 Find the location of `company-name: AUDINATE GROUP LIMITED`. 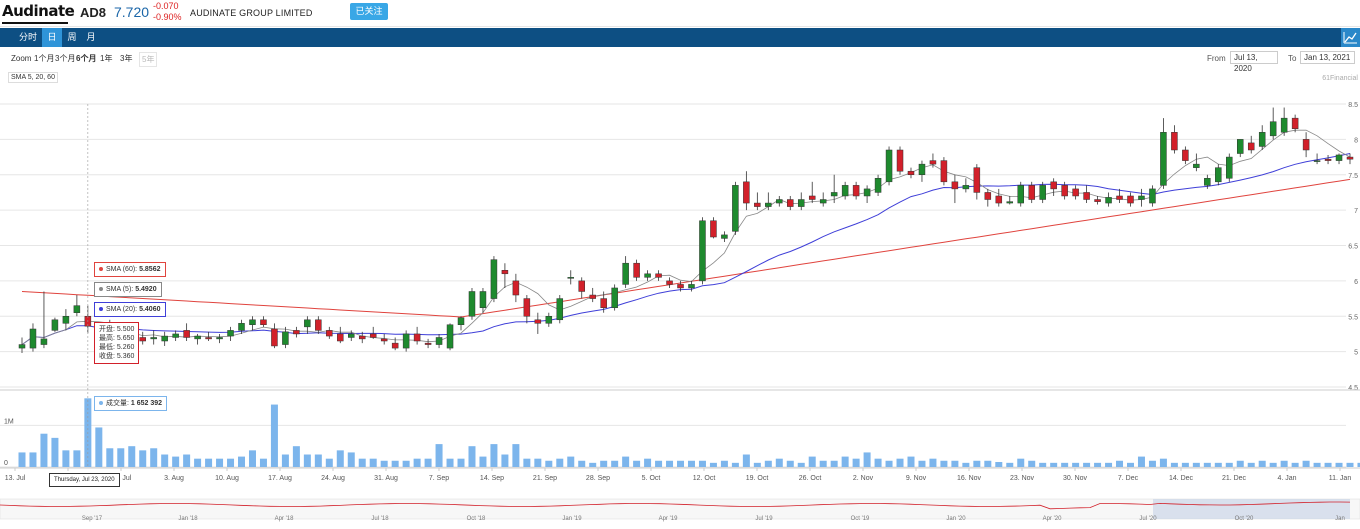

company-name: AUDINATE GROUP LIMITED is located at coordinates (251, 13).